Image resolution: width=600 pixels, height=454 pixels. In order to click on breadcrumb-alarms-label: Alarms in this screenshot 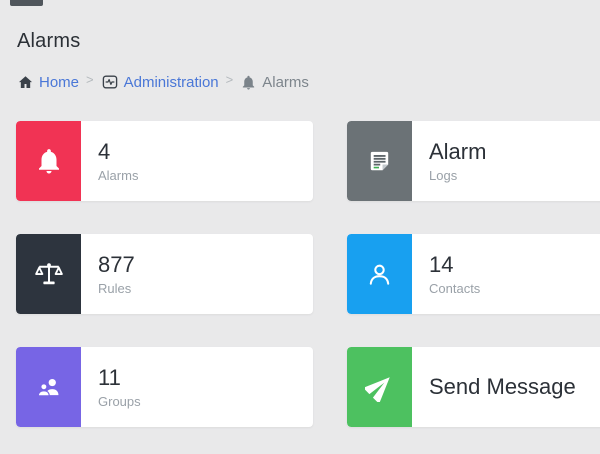, I will do `click(285, 82)`.